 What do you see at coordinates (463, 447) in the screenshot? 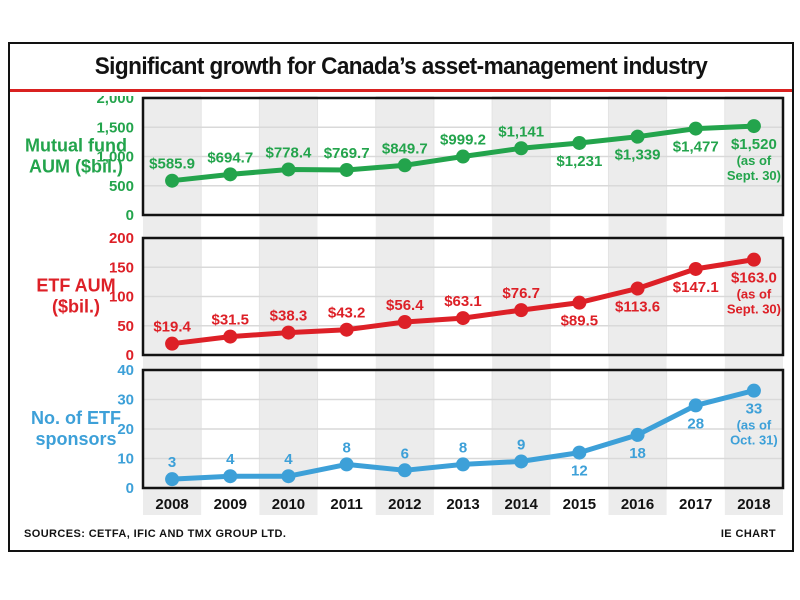
I see `value-label-2013: 8` at bounding box center [463, 447].